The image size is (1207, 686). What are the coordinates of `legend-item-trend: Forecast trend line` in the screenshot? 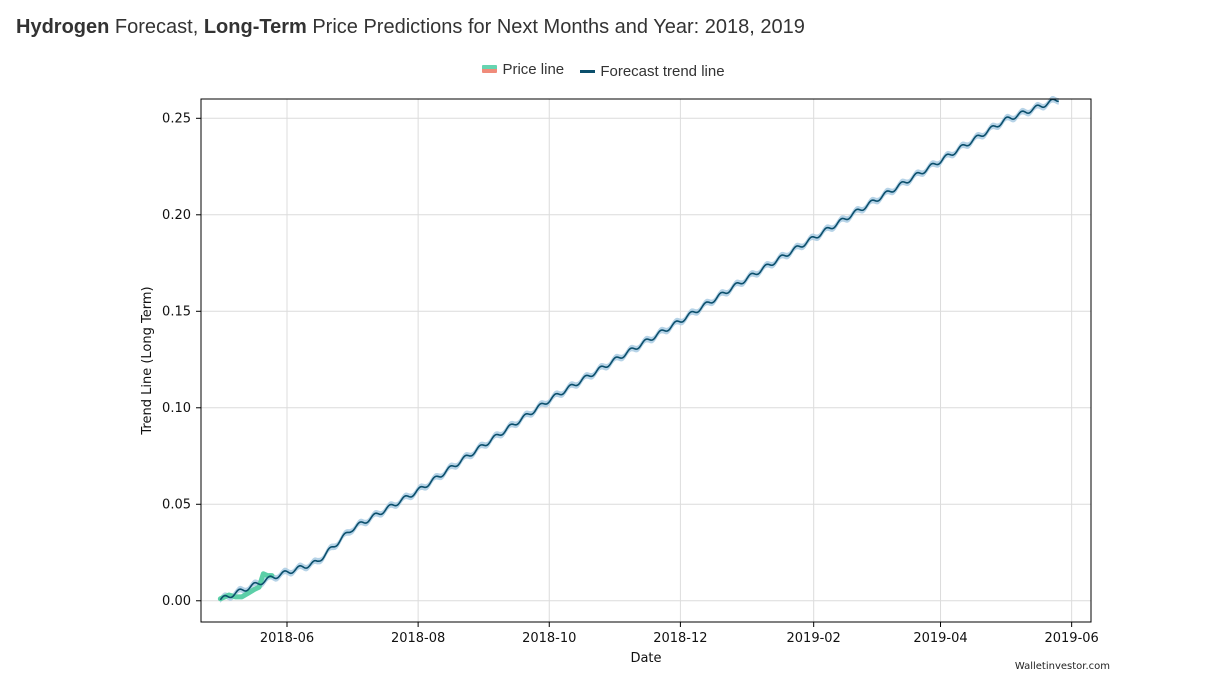 It's located at (652, 71).